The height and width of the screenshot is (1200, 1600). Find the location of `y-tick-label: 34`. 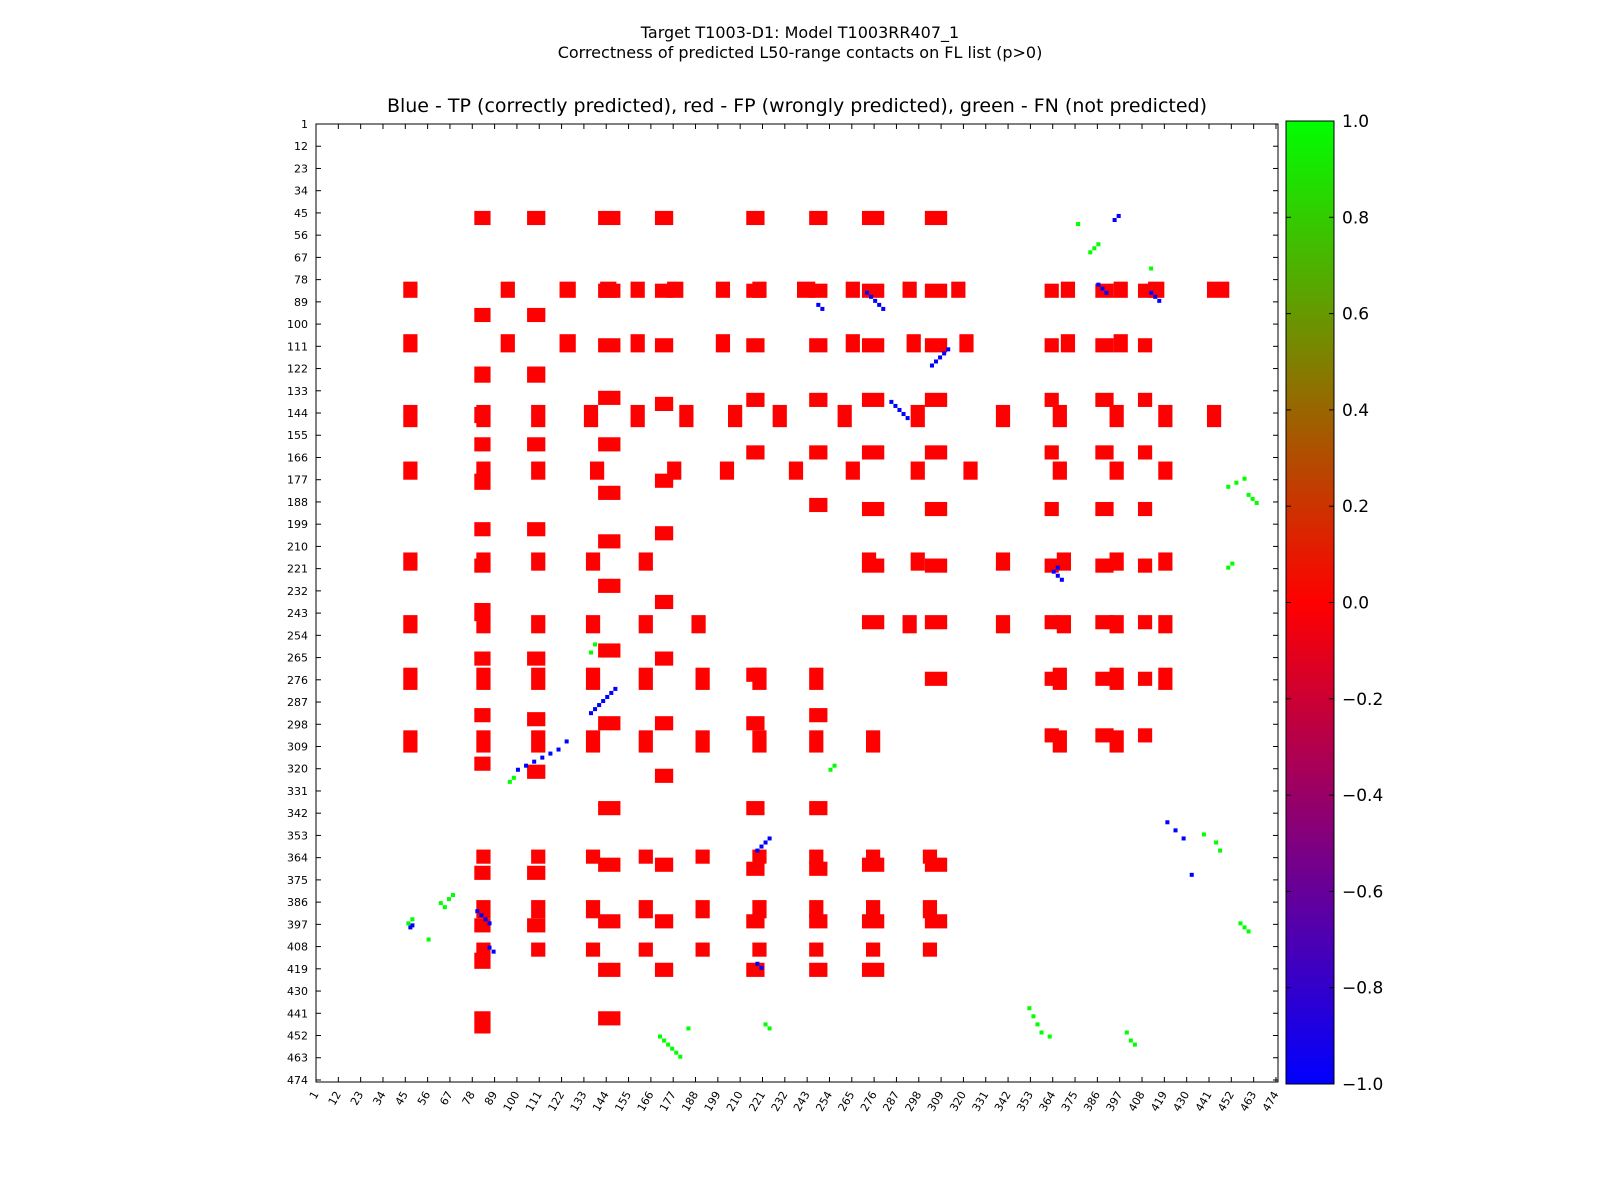

y-tick-label: 34 is located at coordinates (301, 191).